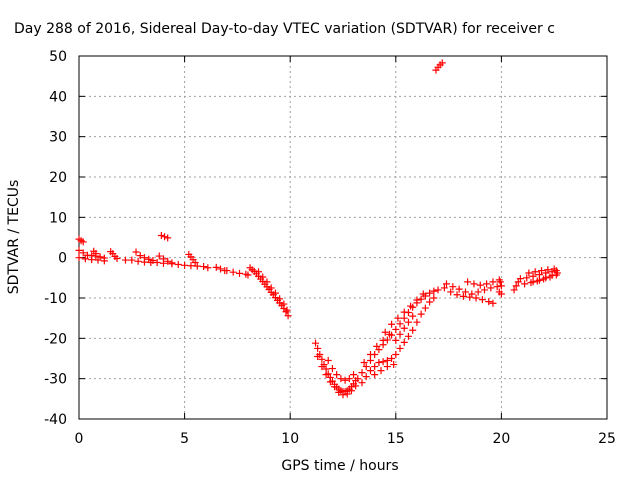  I want to click on y-tick-label: 40, so click(58, 97).